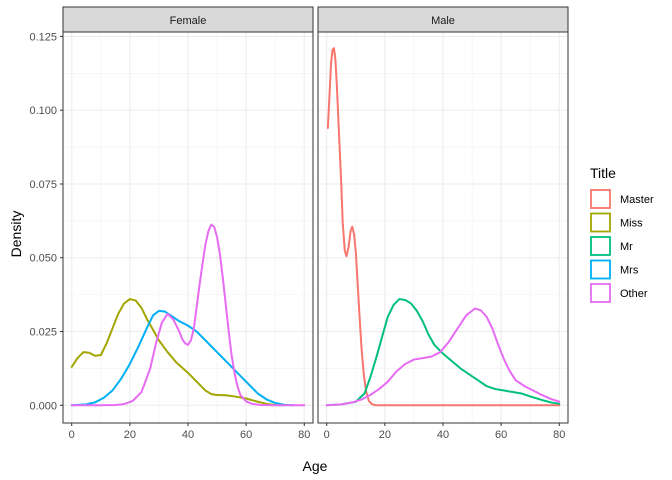 The width and height of the screenshot is (672, 480). I want to click on legend-label-mr: Mr, so click(626, 247).